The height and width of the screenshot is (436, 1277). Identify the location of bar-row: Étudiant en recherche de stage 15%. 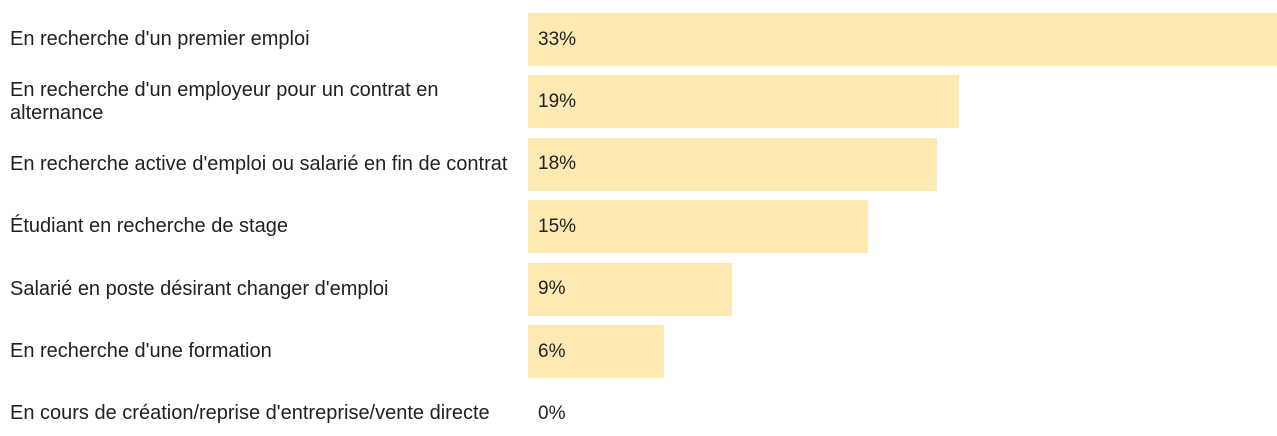
(638, 227).